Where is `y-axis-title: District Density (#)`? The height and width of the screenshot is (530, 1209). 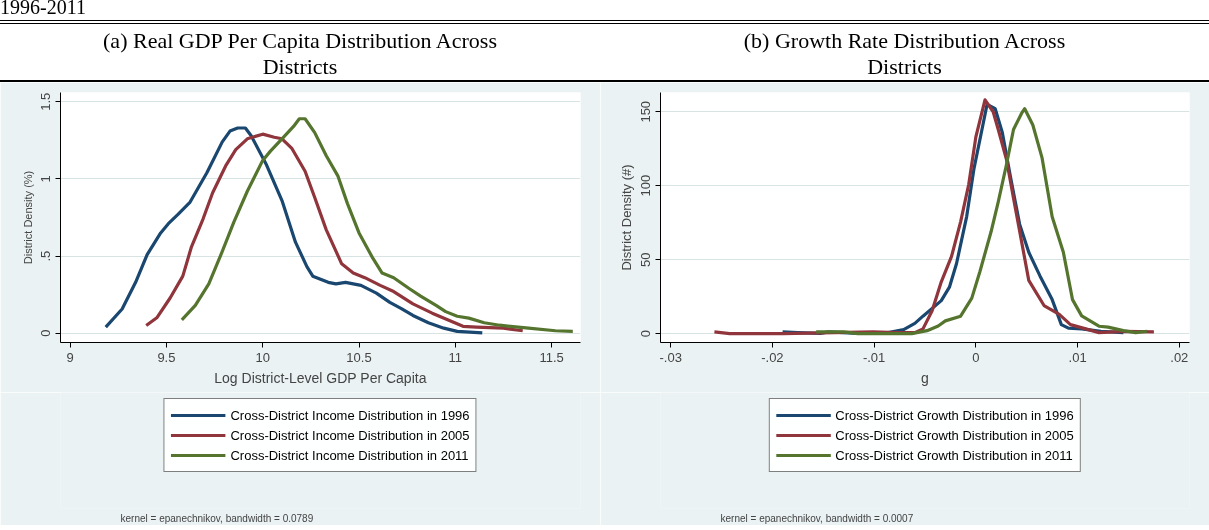 y-axis-title: District Density (#) is located at coordinates (626, 217).